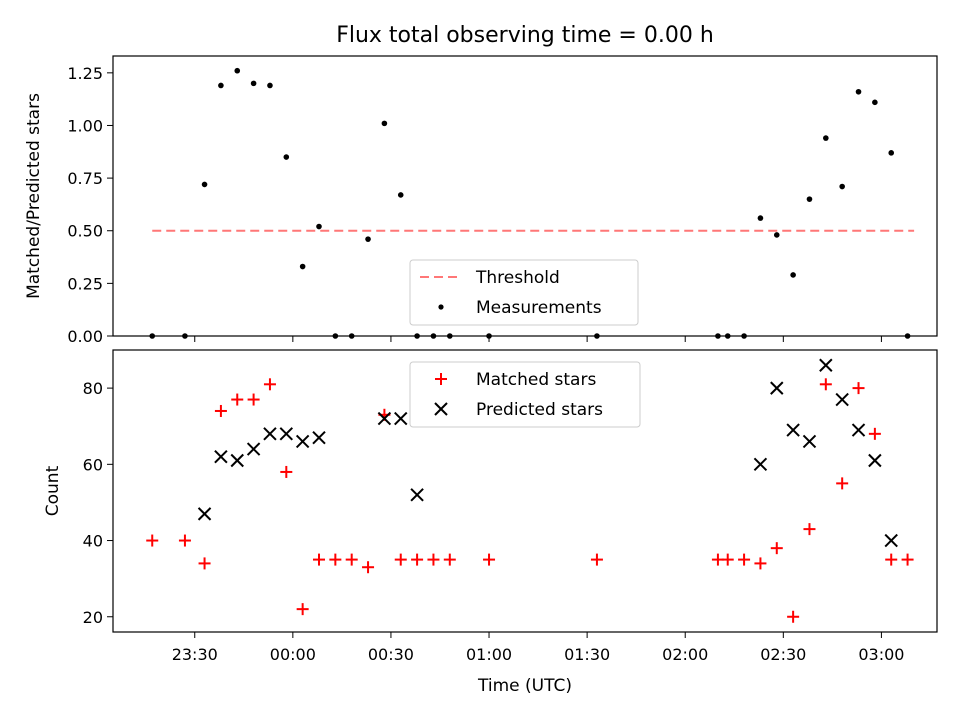 The width and height of the screenshot is (960, 724). Describe the element at coordinates (524, 292) in the screenshot. I see `ratio-legend-box` at that location.